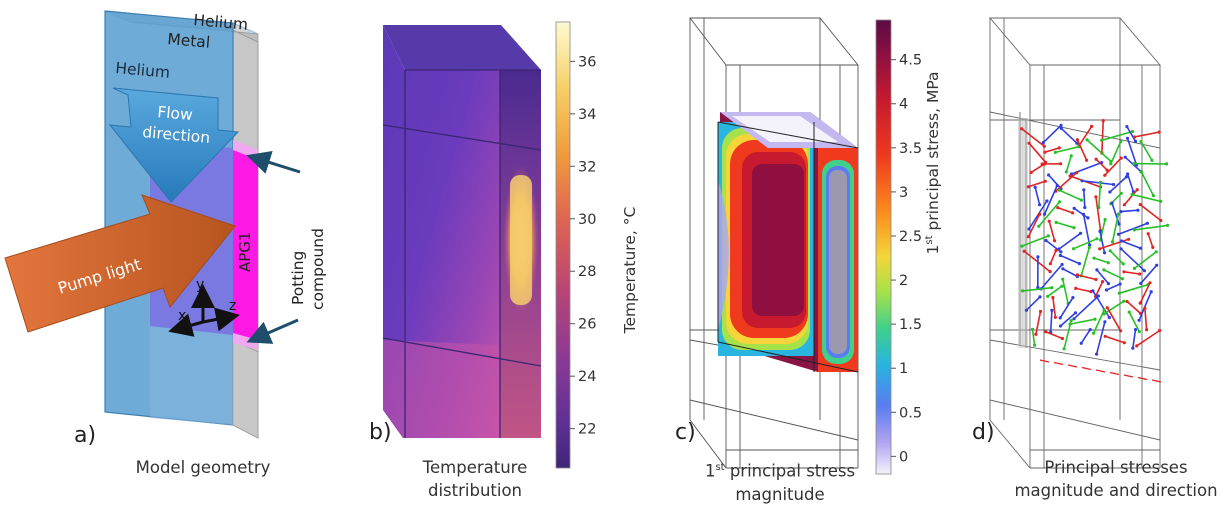  I want to click on stress-tick-label: 0, so click(903, 457).